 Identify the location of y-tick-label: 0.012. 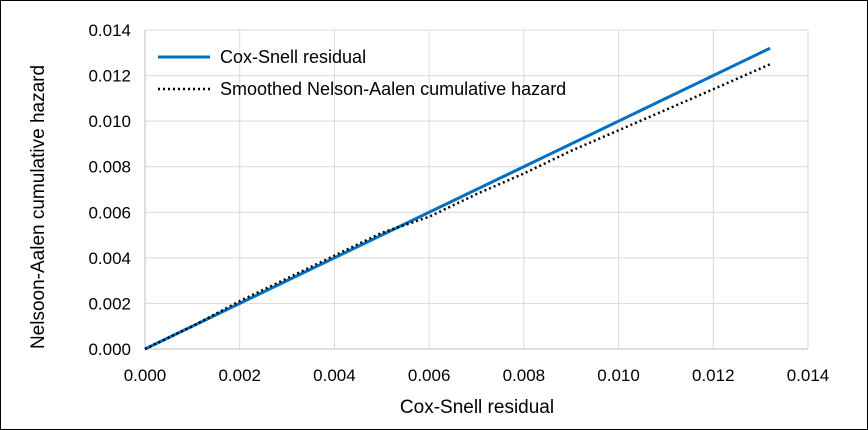
(109, 76).